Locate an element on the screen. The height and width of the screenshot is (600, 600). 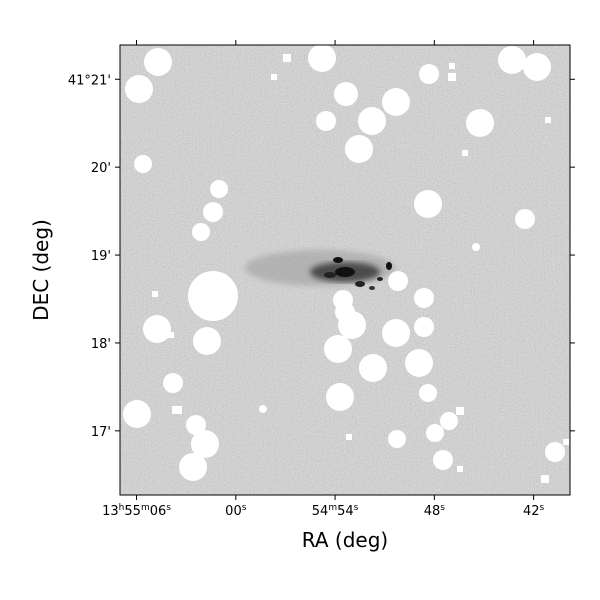
x-tick-label: 42s is located at coordinates (534, 511).